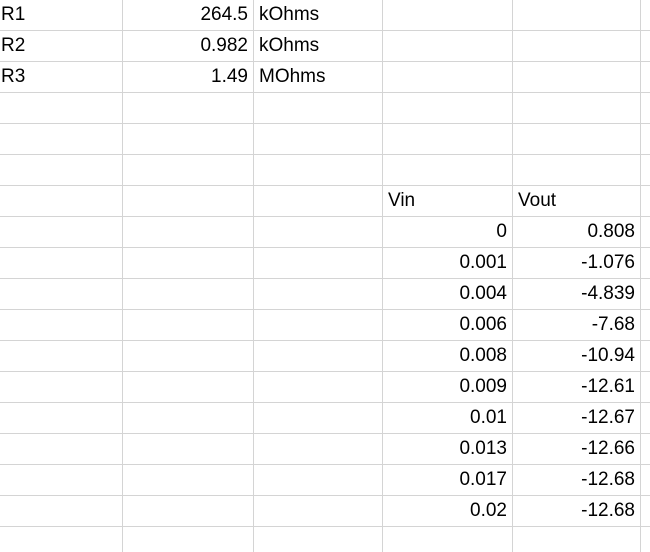  Describe the element at coordinates (448, 201) in the screenshot. I see `vin-header-cell: Vin` at that location.